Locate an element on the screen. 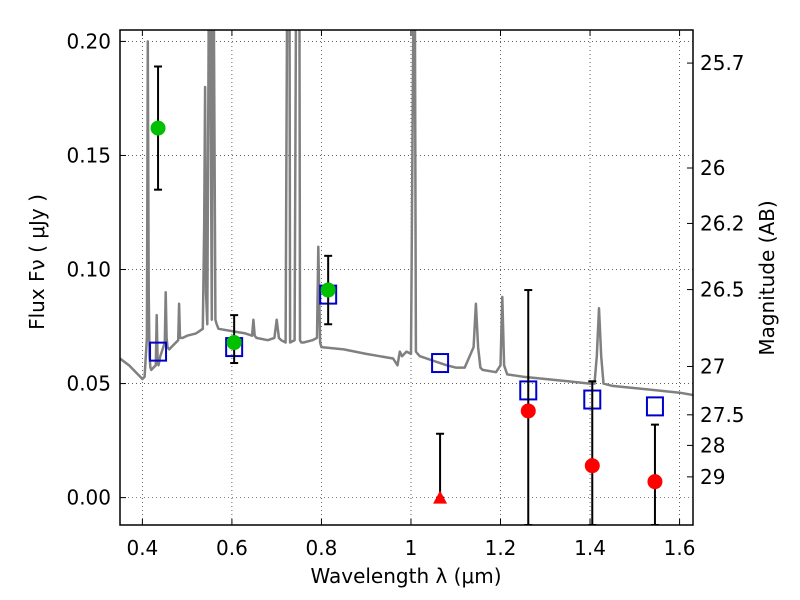 The width and height of the screenshot is (800, 600). right-tick-label: 26 is located at coordinates (712, 168).